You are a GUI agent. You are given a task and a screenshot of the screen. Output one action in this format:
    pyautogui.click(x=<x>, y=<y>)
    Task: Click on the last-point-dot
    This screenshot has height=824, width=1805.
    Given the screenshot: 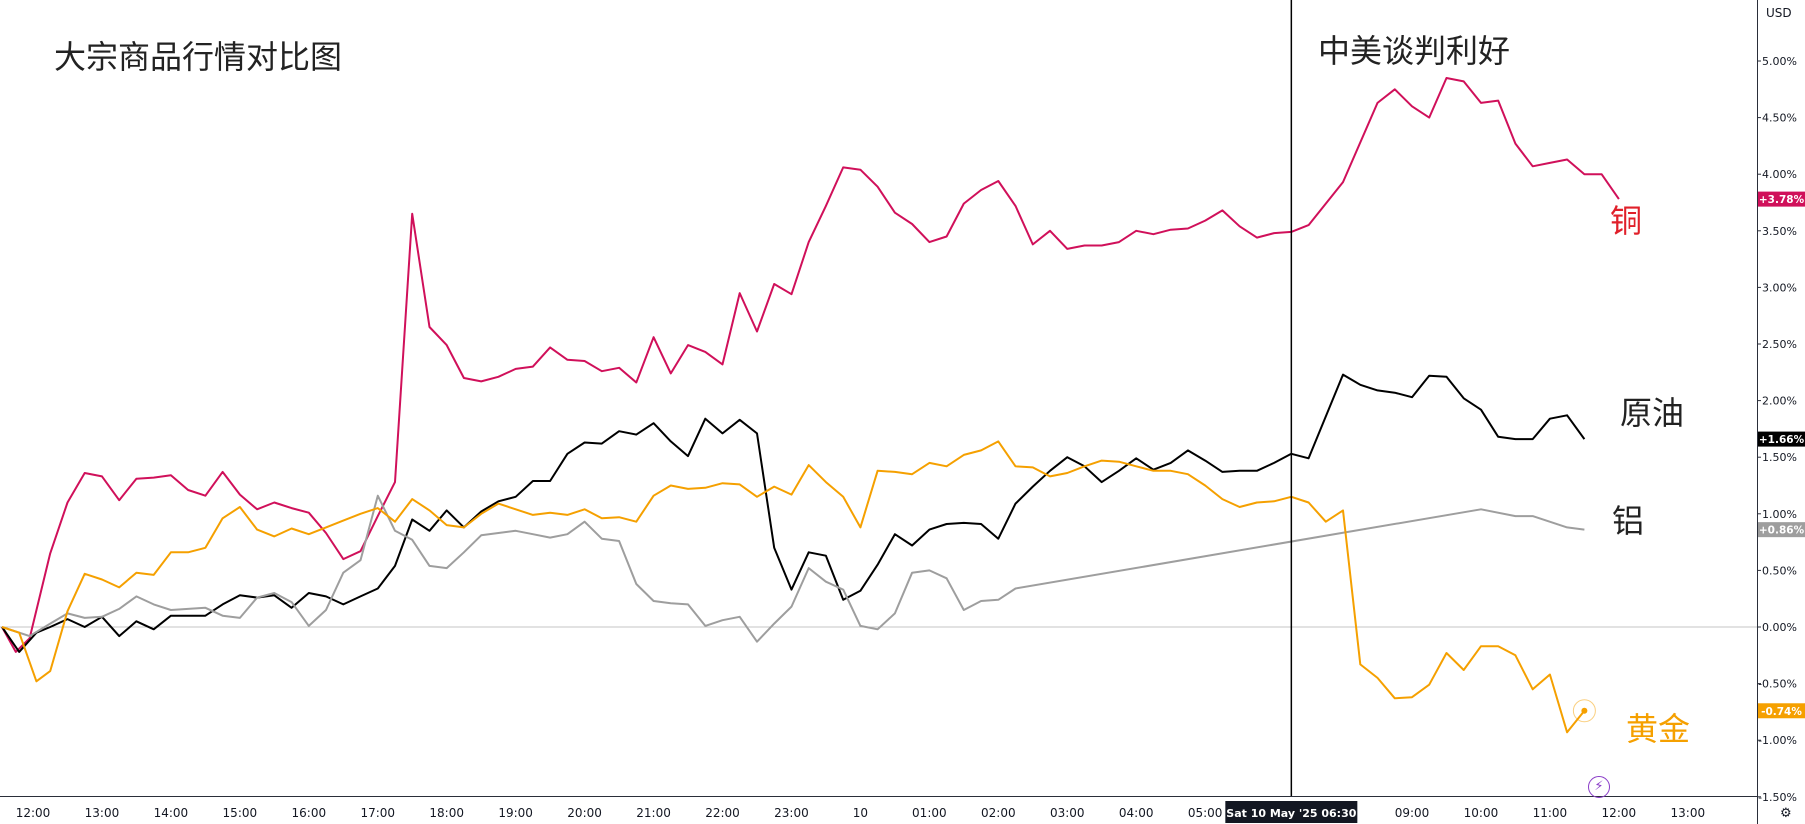 What is the action you would take?
    pyautogui.click(x=1584, y=710)
    